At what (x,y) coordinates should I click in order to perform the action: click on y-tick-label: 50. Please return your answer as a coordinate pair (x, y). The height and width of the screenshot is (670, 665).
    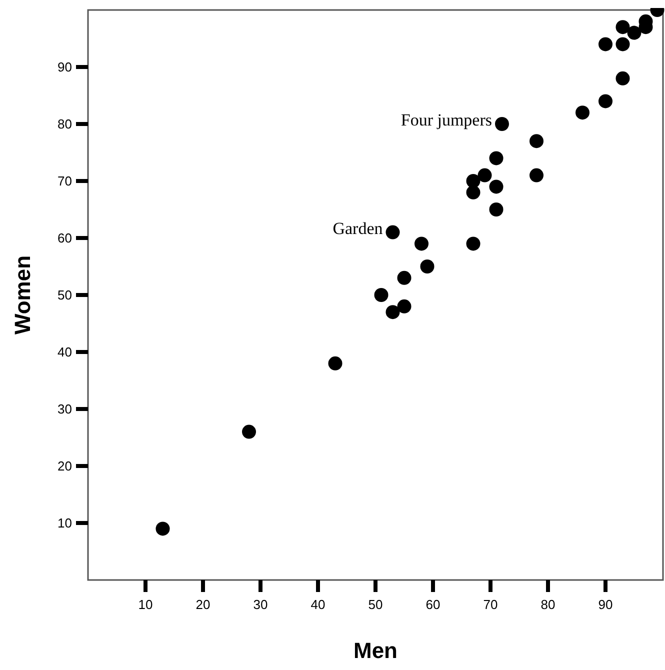
    Looking at the image, I should click on (65, 295).